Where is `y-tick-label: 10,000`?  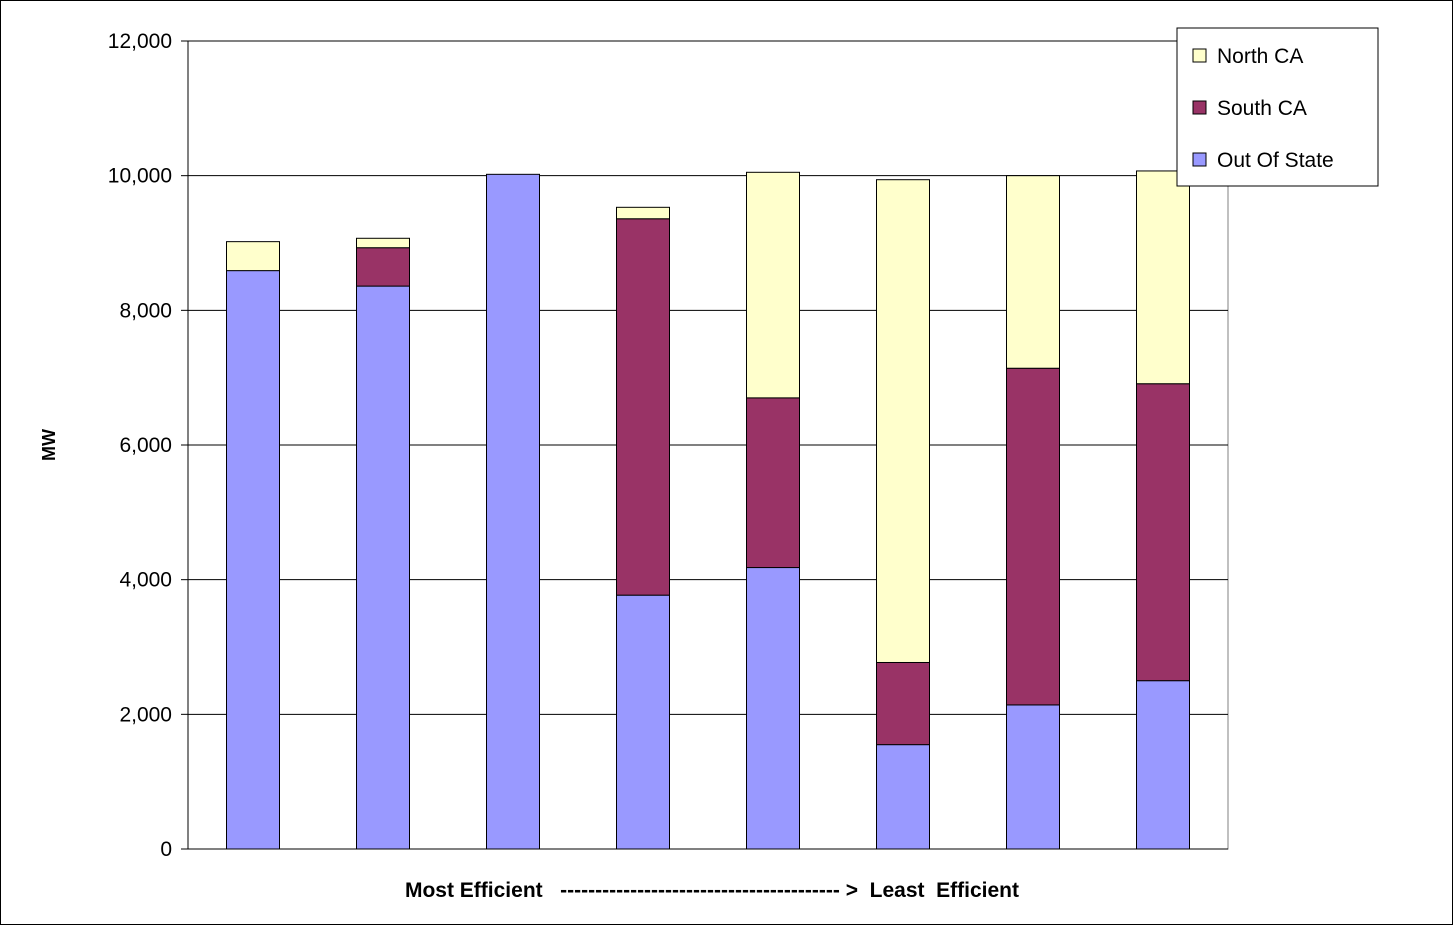
y-tick-label: 10,000 is located at coordinates (140, 176).